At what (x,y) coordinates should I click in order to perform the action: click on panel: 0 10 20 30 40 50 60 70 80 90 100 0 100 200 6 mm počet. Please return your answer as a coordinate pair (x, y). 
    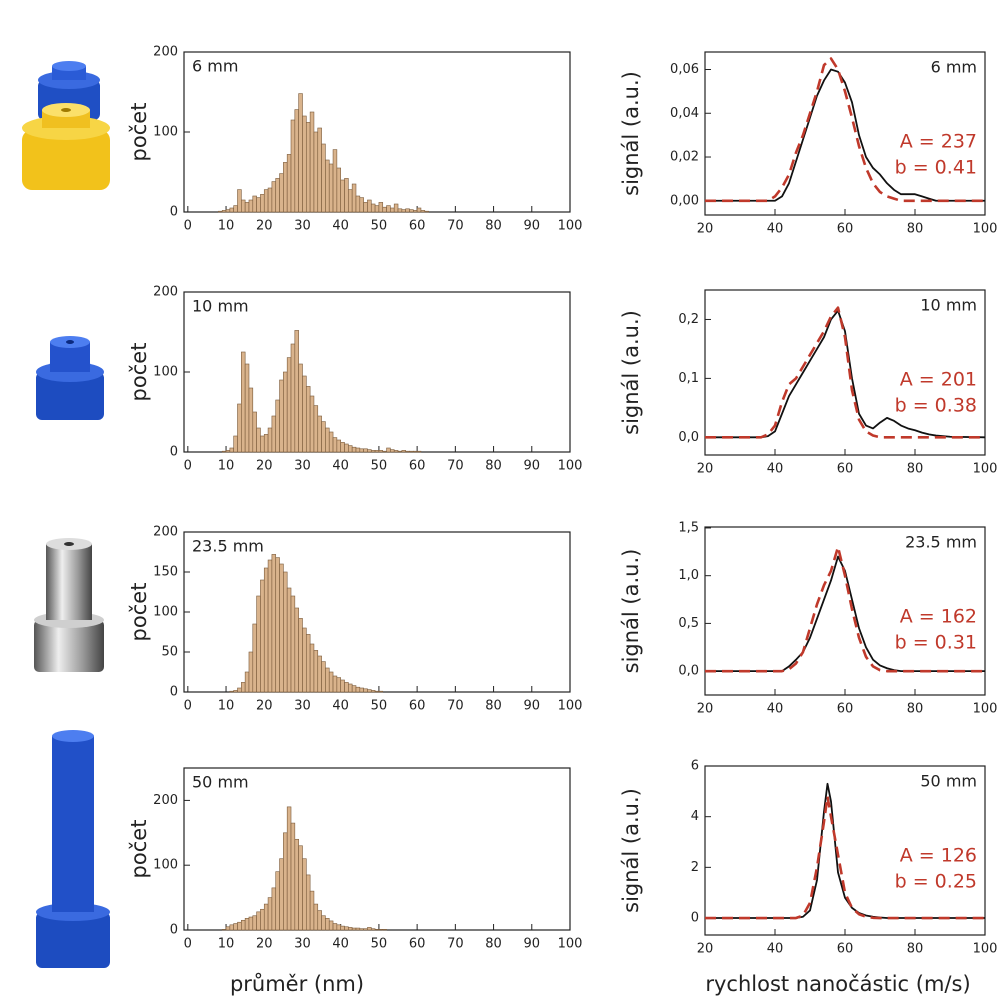
    Looking at the image, I should click on (354, 139).